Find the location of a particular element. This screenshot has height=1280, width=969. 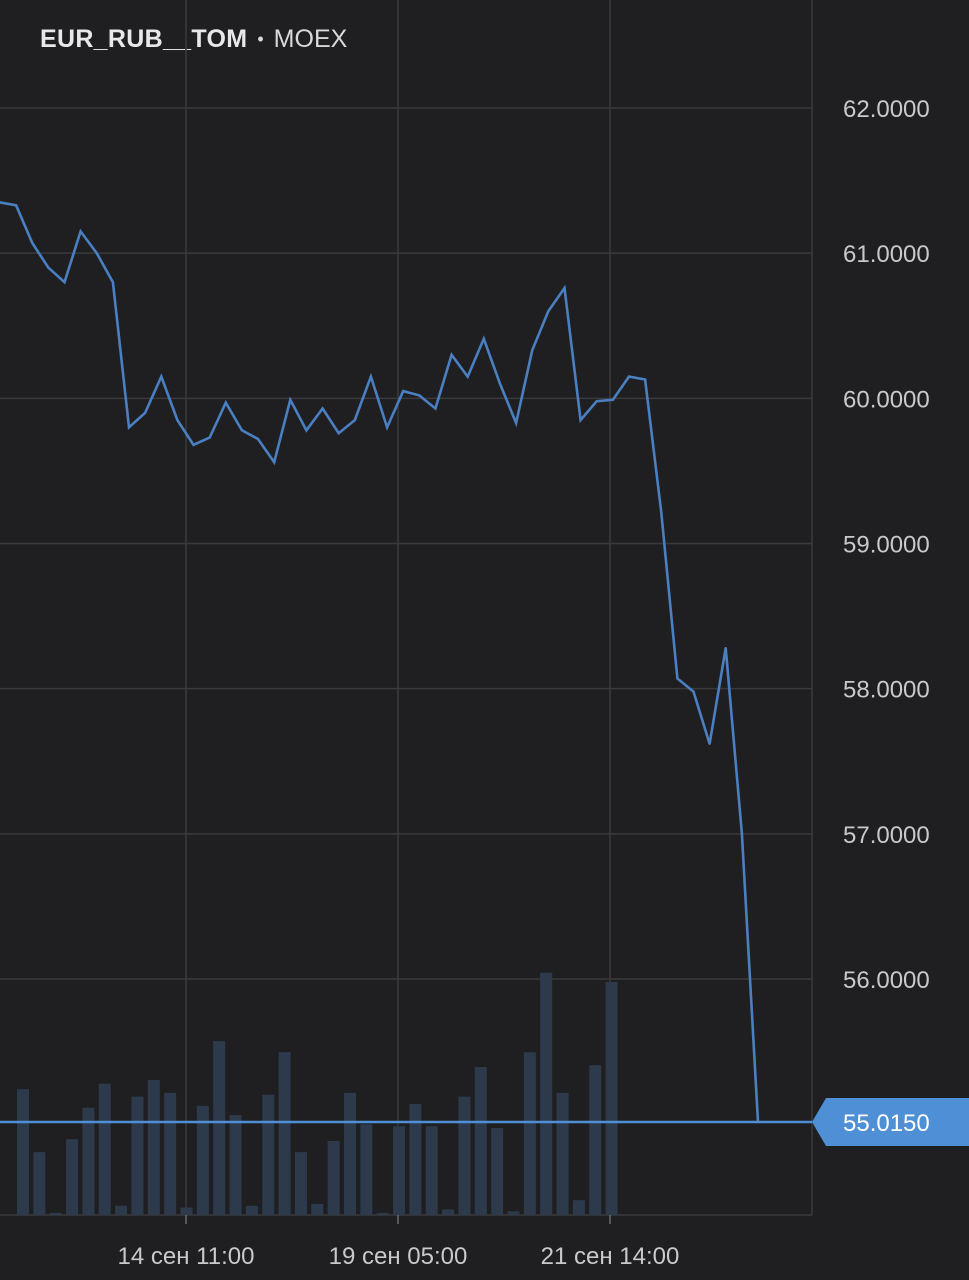

y-tick-label: 62.0000 is located at coordinates (886, 109).